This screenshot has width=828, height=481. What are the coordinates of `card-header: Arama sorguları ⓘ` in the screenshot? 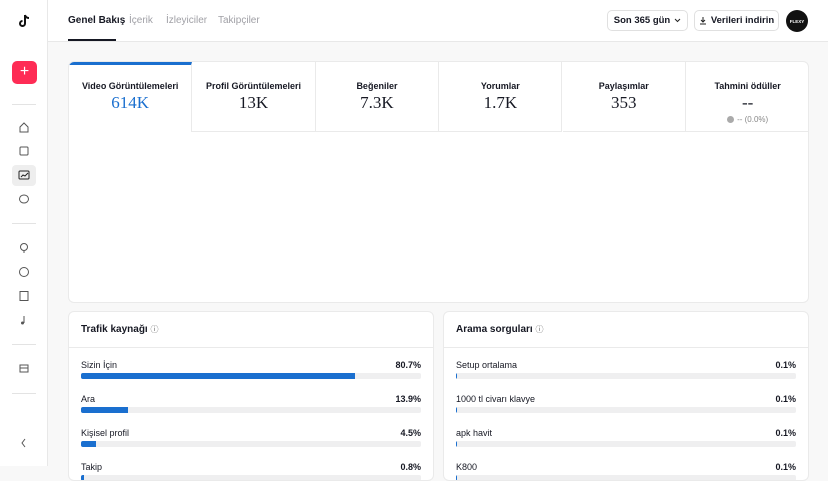 It's located at (626, 330).